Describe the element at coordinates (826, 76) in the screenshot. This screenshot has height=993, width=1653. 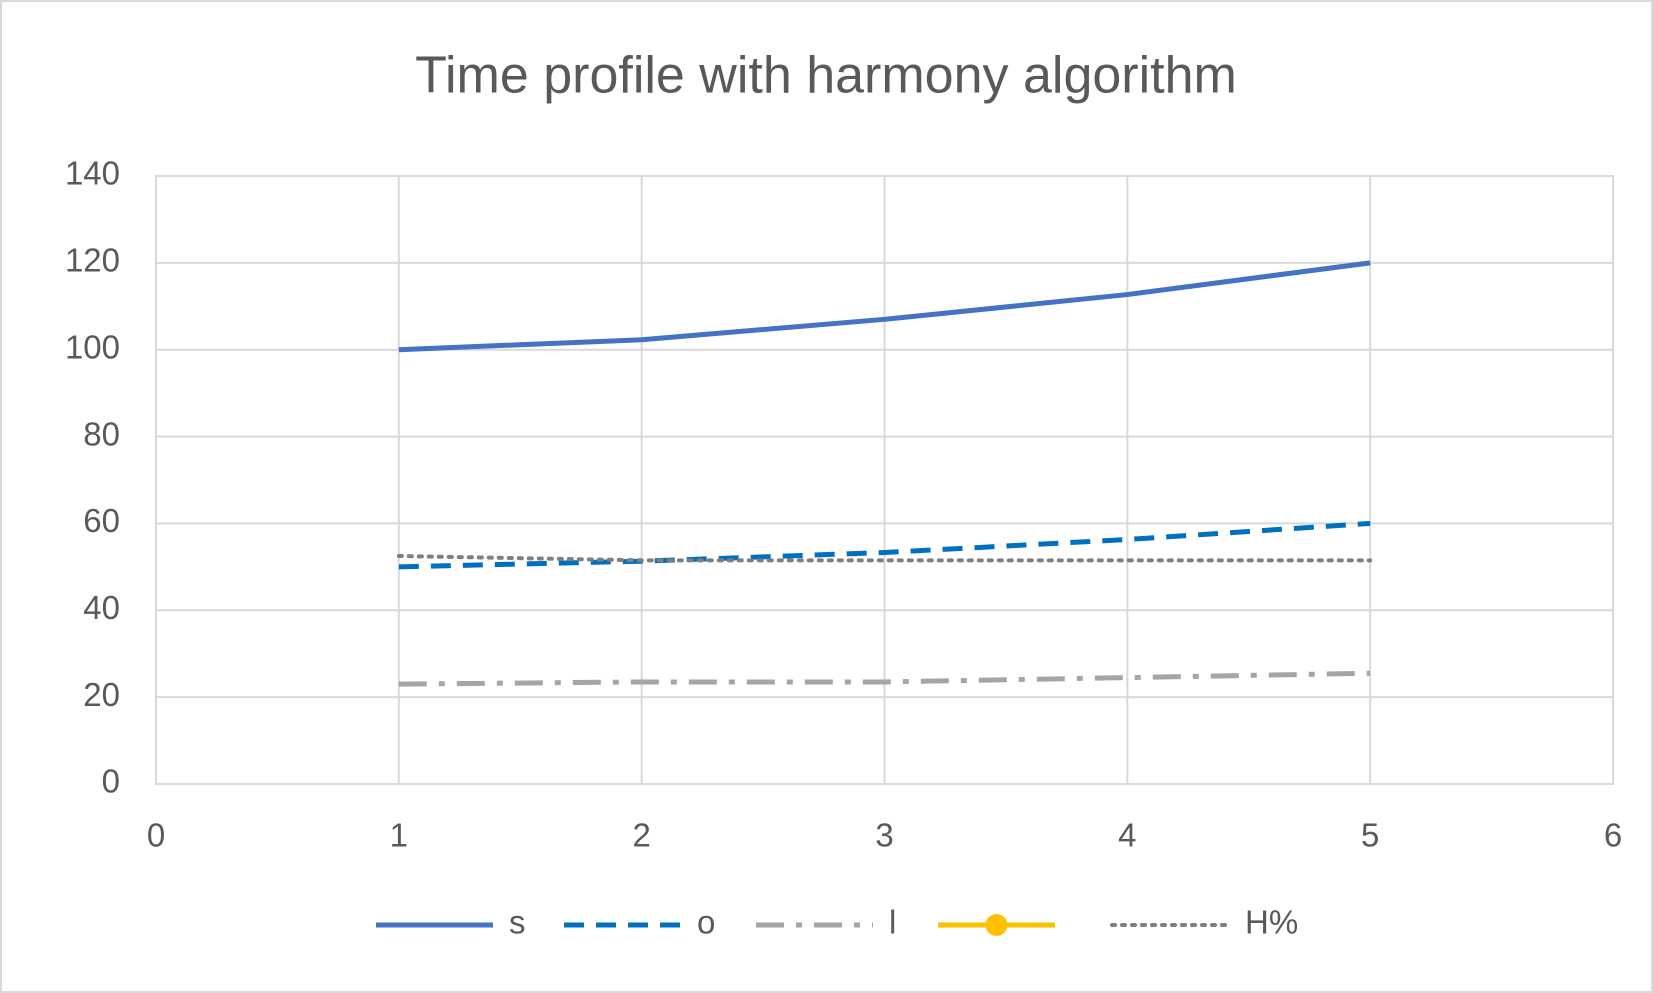
I see `chart-title: Time profile with harmony algorithm` at that location.